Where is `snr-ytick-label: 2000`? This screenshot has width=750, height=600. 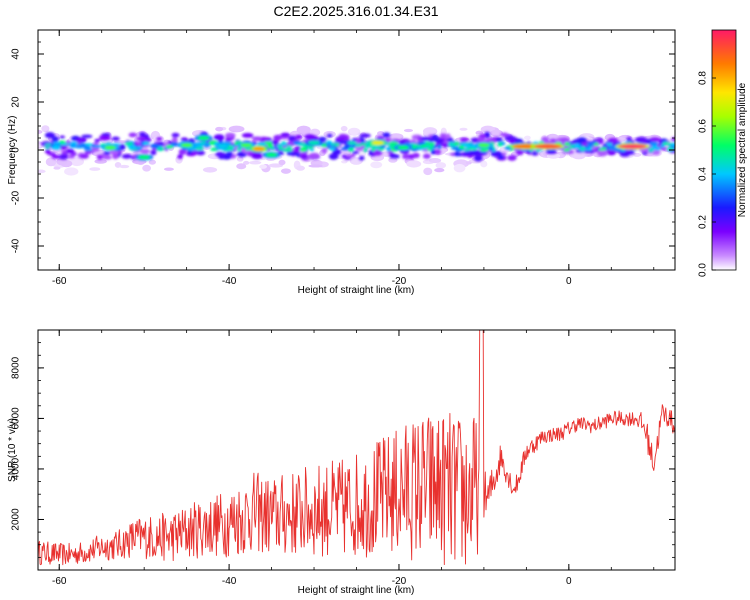 snr-ytick-label: 2000 is located at coordinates (16, 519).